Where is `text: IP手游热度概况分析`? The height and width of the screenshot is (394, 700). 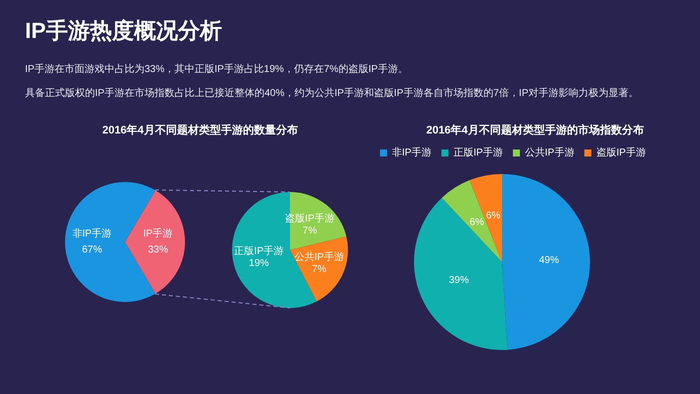
text: IP手游热度概况分析 is located at coordinates (123, 31).